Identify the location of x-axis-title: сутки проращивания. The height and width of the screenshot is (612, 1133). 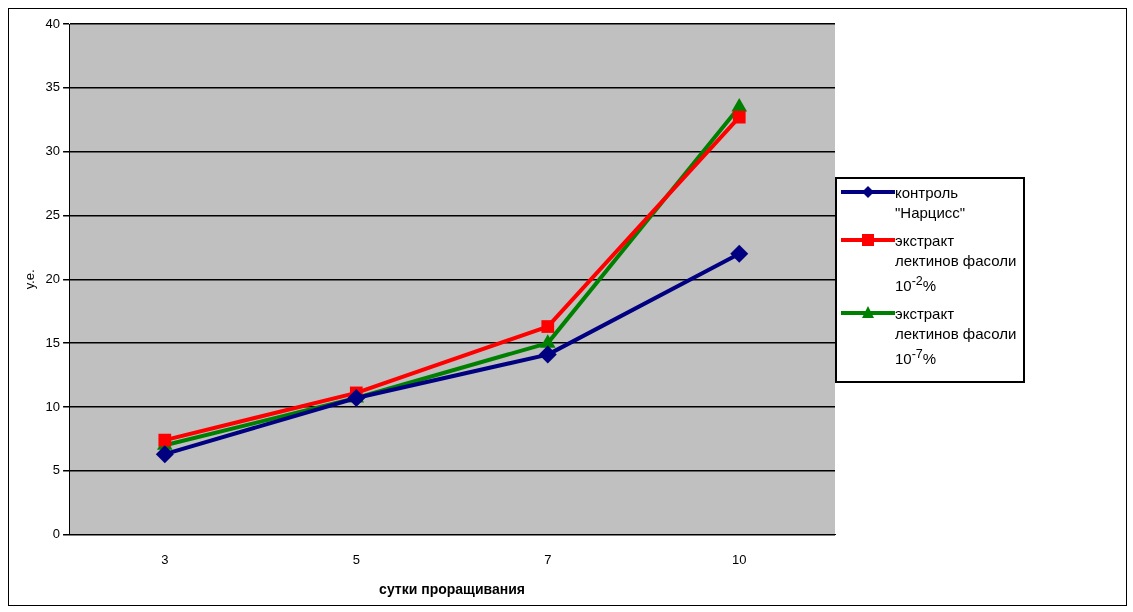
(452, 589).